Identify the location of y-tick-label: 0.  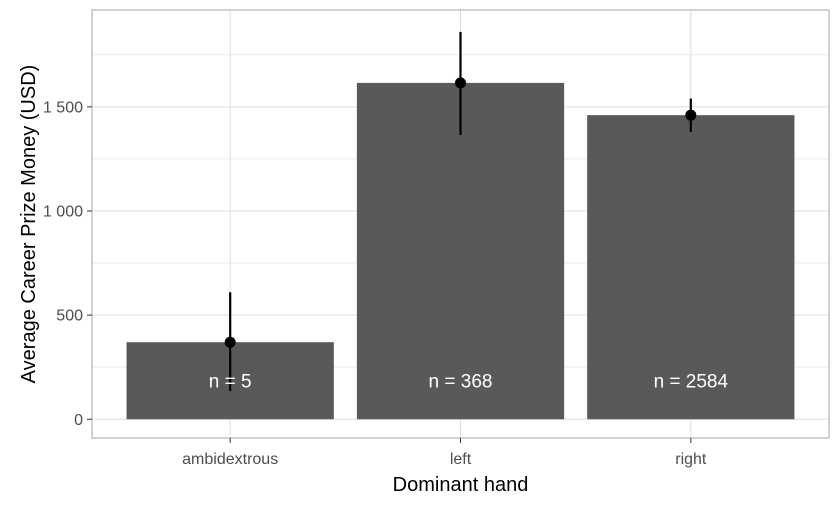
(78, 420).